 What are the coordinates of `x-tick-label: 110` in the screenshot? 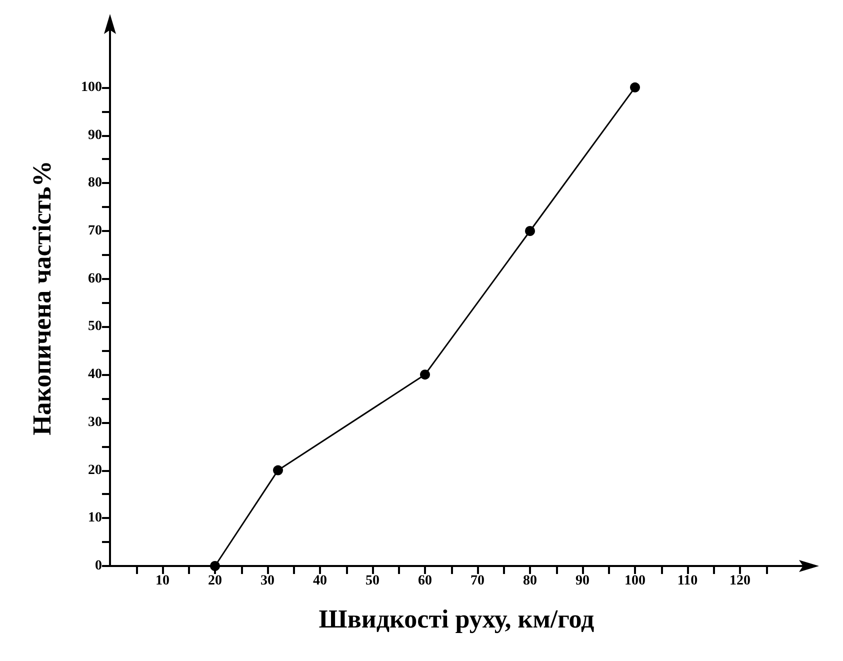 It's located at (687, 581).